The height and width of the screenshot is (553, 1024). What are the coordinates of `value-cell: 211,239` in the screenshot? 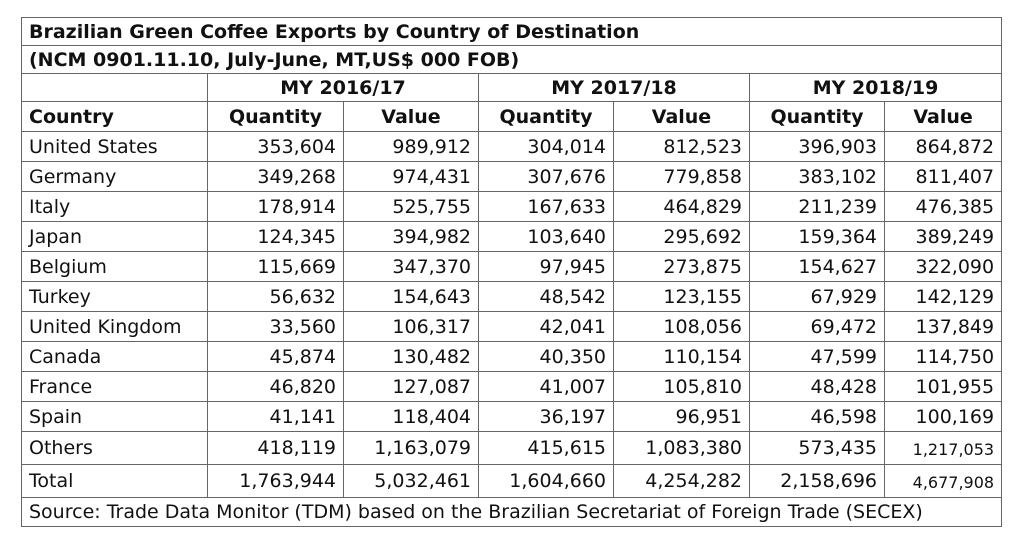 It's located at (817, 206).